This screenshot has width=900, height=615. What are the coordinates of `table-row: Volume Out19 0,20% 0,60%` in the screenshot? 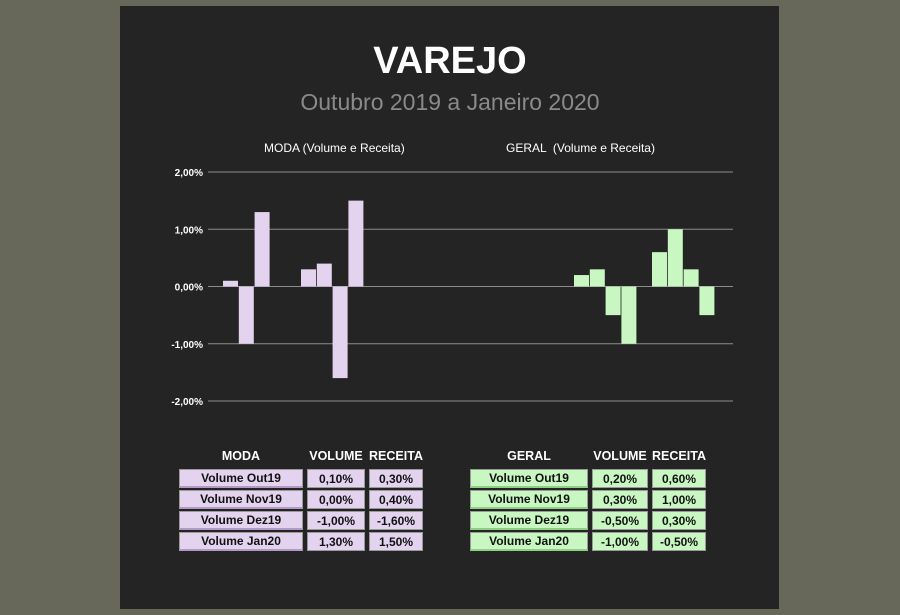 It's located at (588, 478).